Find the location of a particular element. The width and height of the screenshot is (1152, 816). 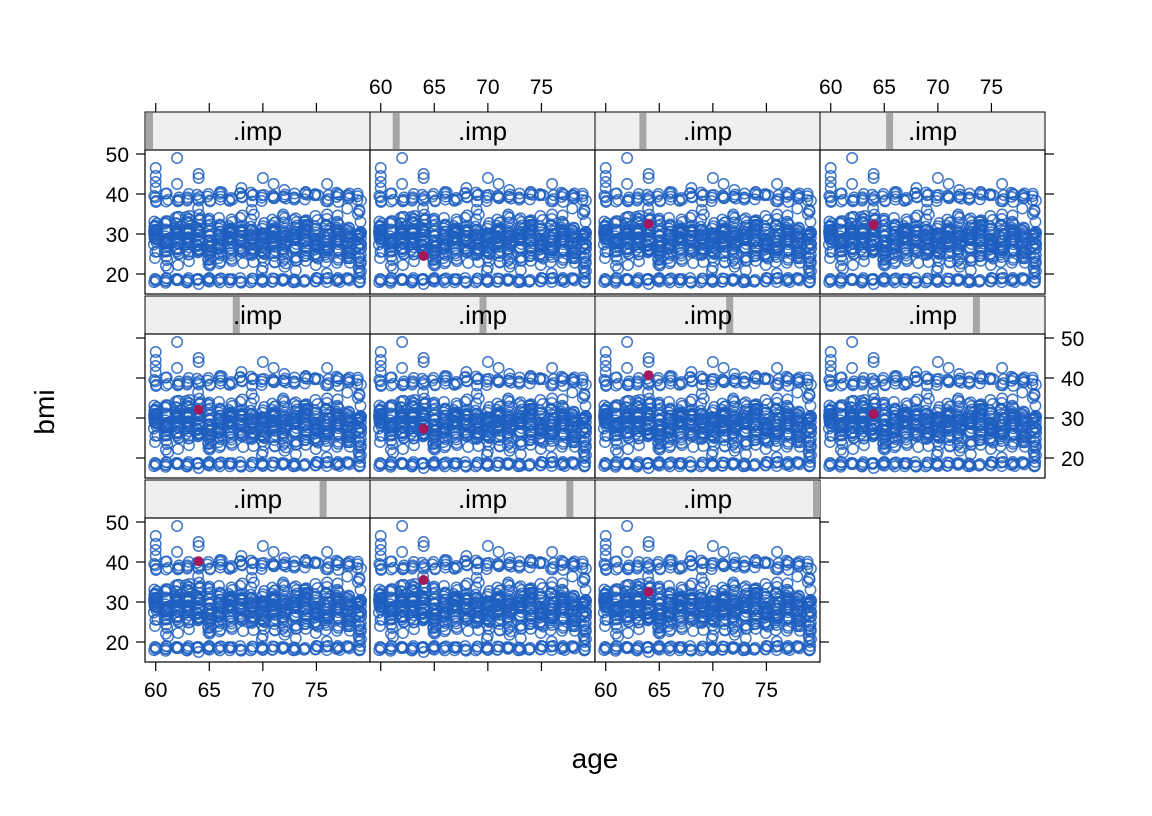

observed-points is located at coordinates (482, 221).